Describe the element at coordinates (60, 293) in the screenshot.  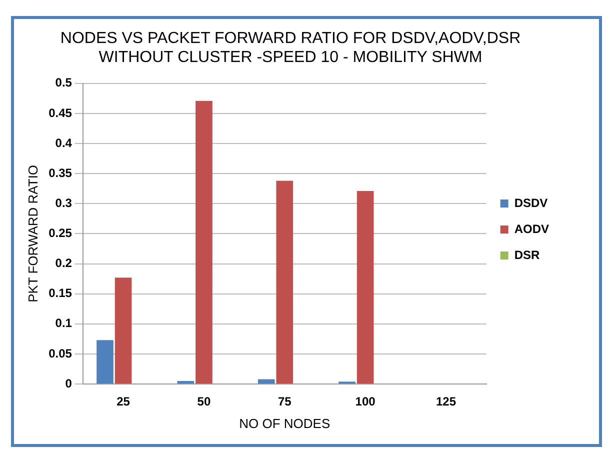
I see `y-tick-label: 0.15` at that location.